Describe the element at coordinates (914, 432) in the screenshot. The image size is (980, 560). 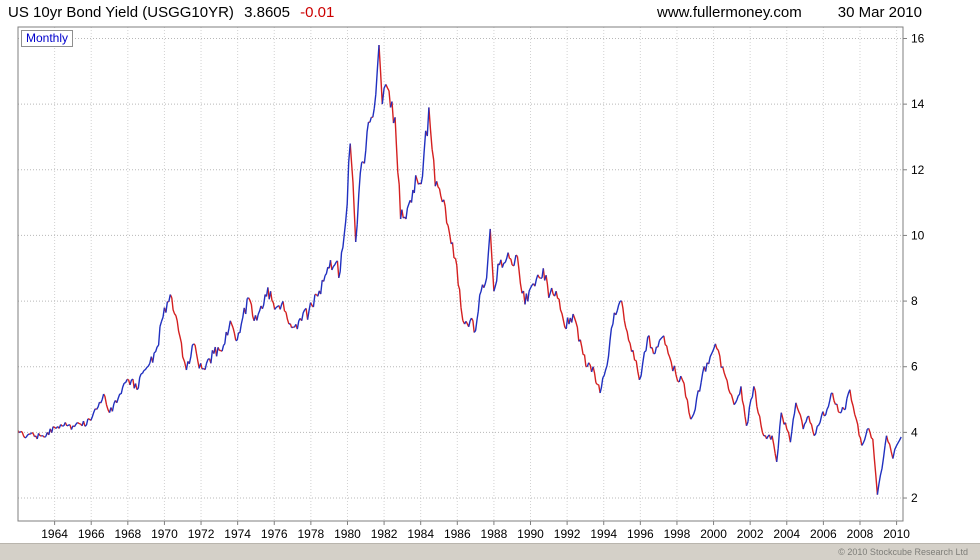
I see `y-axis-label: 4` at that location.